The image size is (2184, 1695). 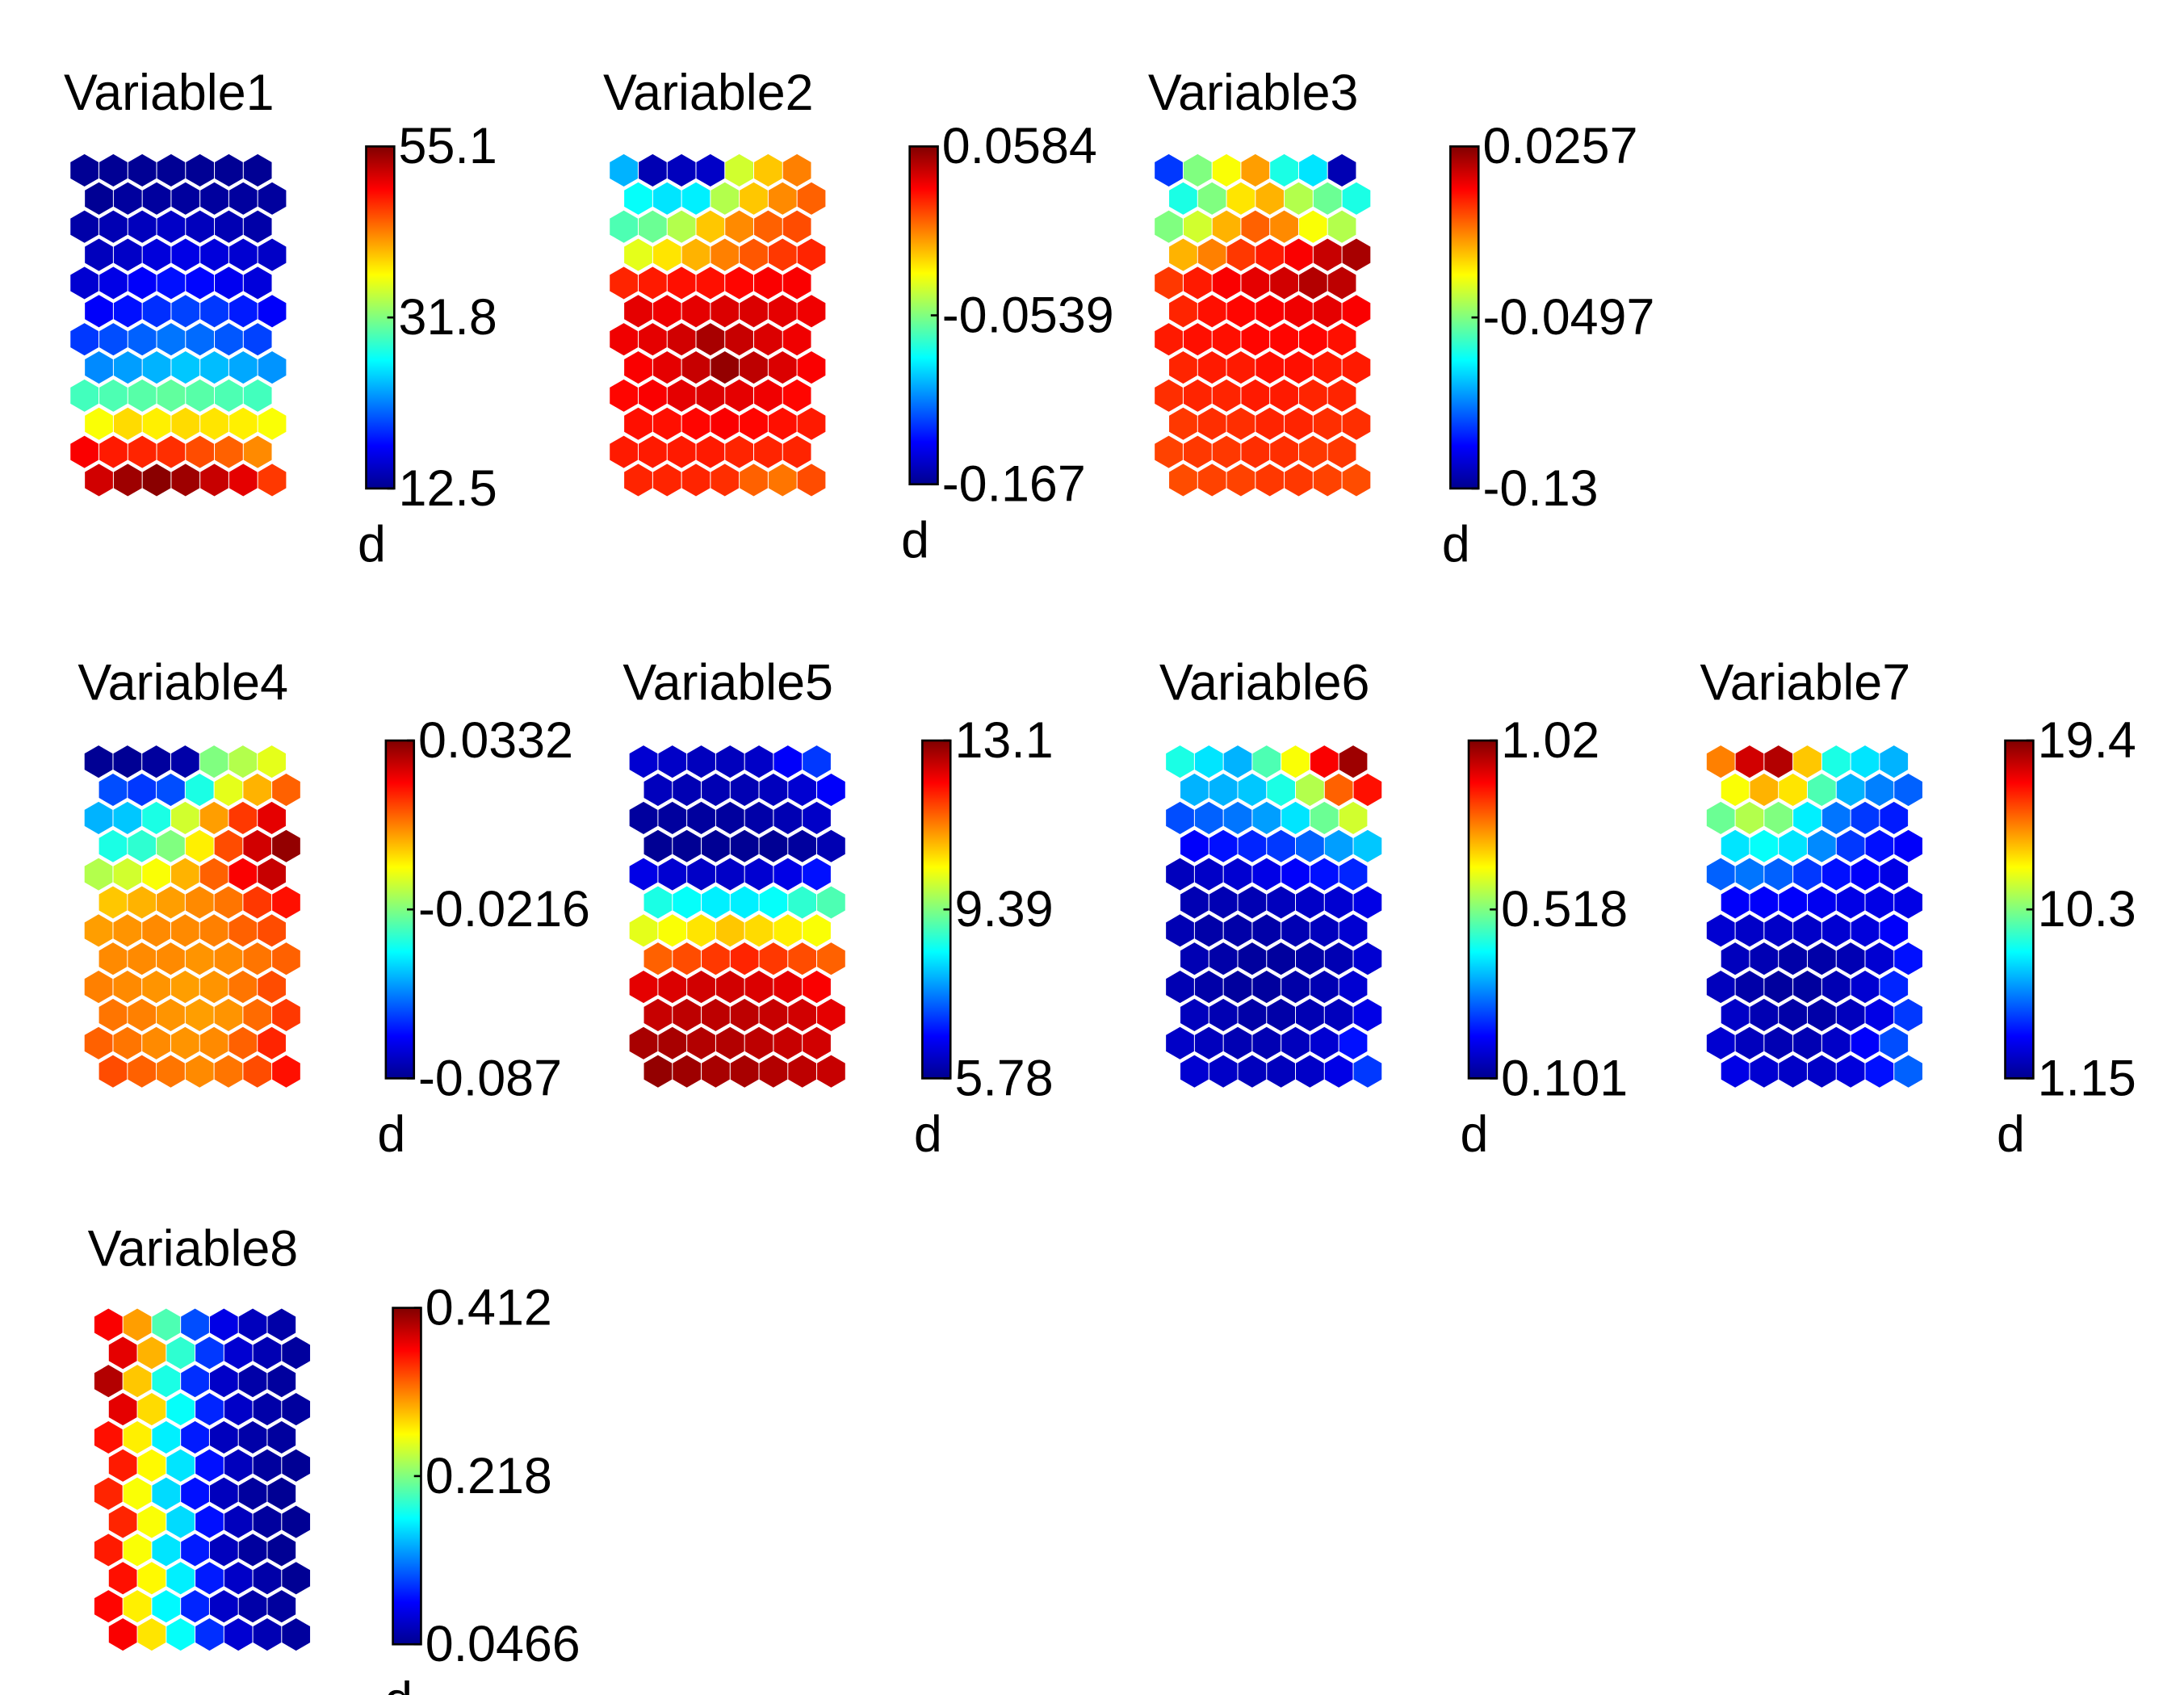 I want to click on colorbar-tick-label-mid: -0.0539, so click(x=1028, y=315).